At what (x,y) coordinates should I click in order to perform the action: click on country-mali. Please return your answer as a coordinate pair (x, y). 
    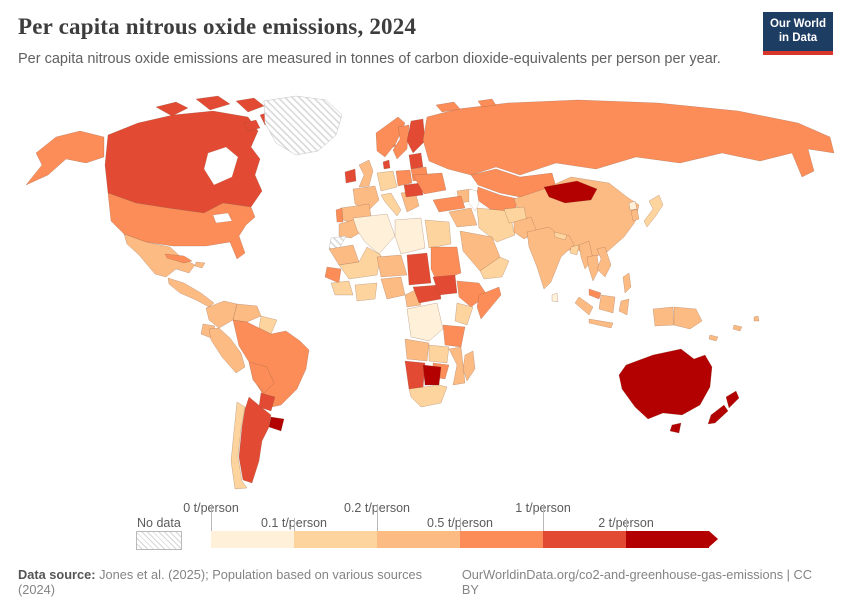
    Looking at the image, I should click on (360, 263).